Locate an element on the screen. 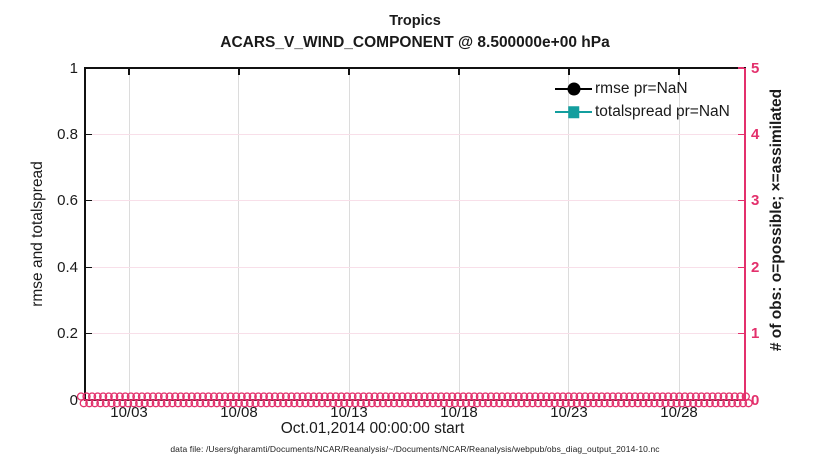 The width and height of the screenshot is (830, 470). legend-item-label: totalspread pr=NaN is located at coordinates (662, 111).